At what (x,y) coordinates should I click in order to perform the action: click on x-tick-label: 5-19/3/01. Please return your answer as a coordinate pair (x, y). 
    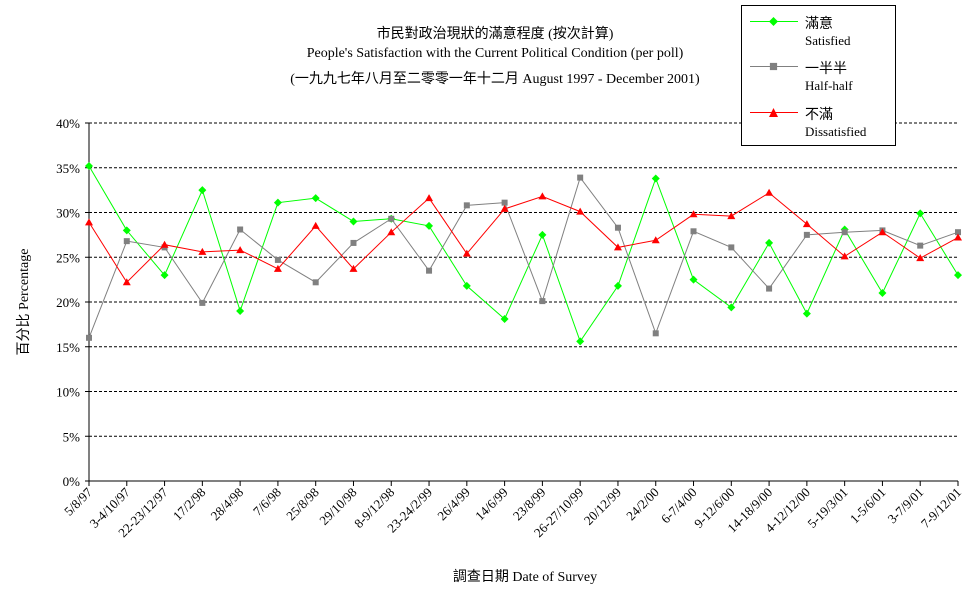
    Looking at the image, I should click on (827, 508).